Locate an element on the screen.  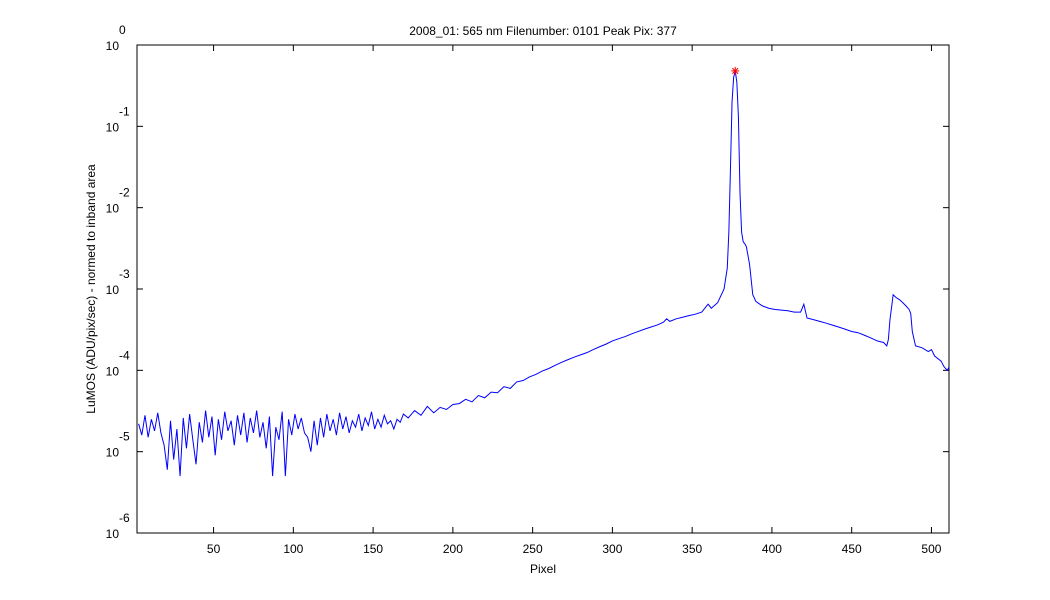
peak-marker-stroke is located at coordinates (735, 71).